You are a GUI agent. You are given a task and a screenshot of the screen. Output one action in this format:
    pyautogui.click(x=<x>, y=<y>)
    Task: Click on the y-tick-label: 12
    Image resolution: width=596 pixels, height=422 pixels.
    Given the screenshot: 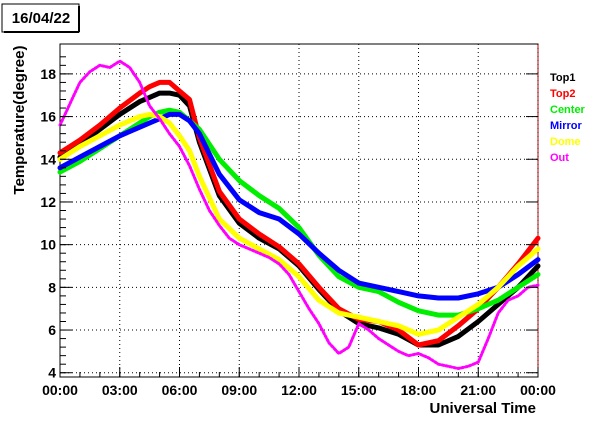 What is the action you would take?
    pyautogui.click(x=48, y=202)
    